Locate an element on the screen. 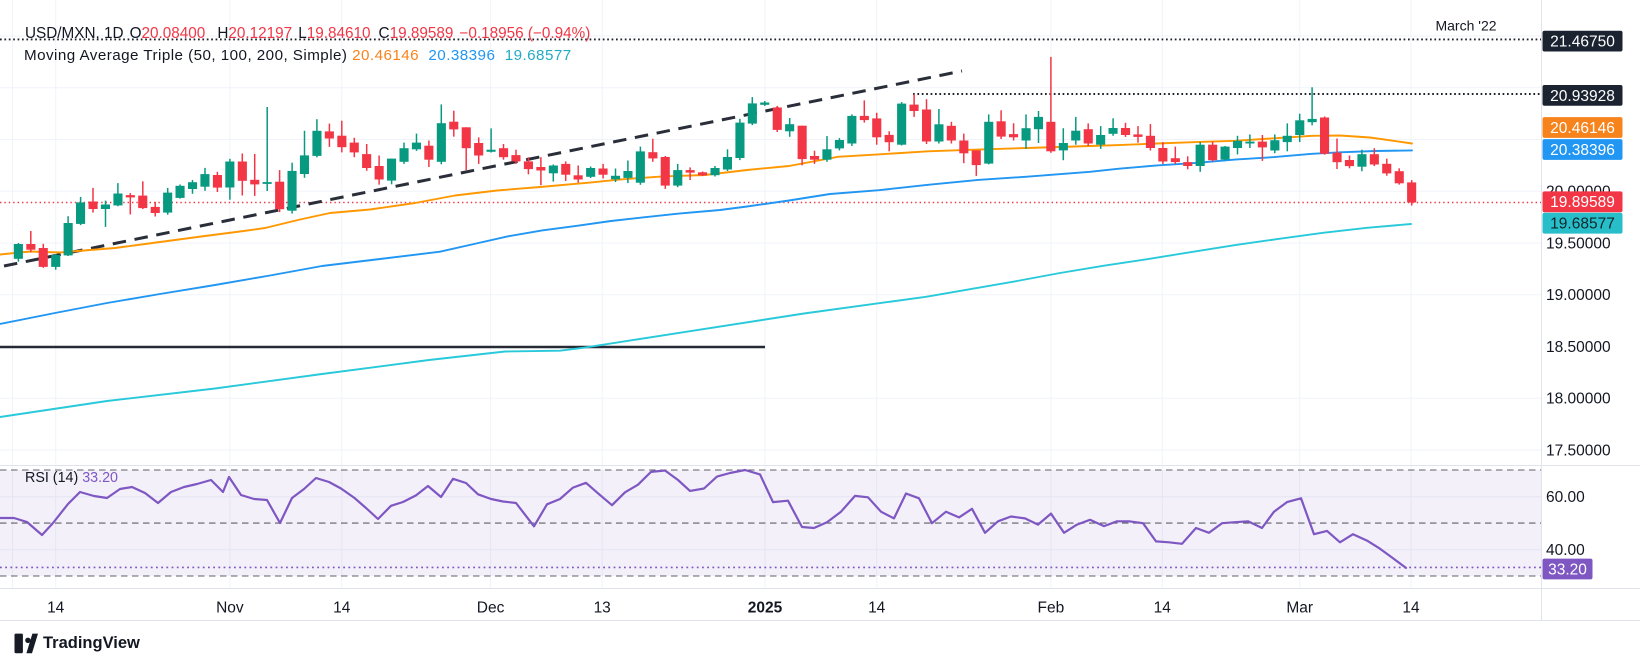 The image size is (1640, 671). svg-text: 40.00 is located at coordinates (1565, 550).